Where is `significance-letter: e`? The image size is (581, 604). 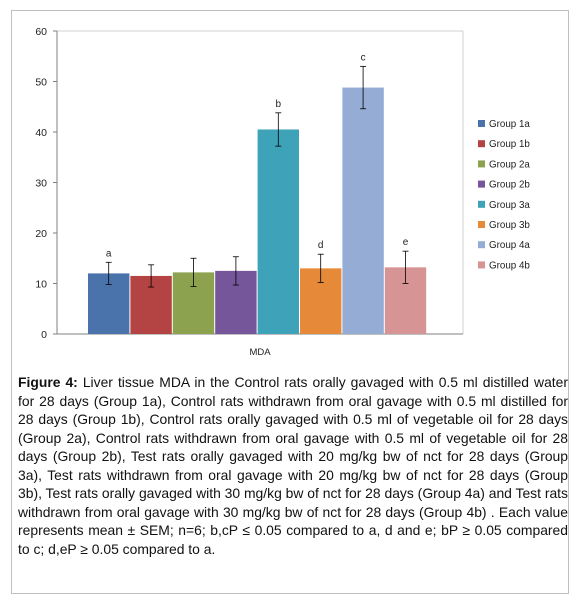 significance-letter: e is located at coordinates (406, 242).